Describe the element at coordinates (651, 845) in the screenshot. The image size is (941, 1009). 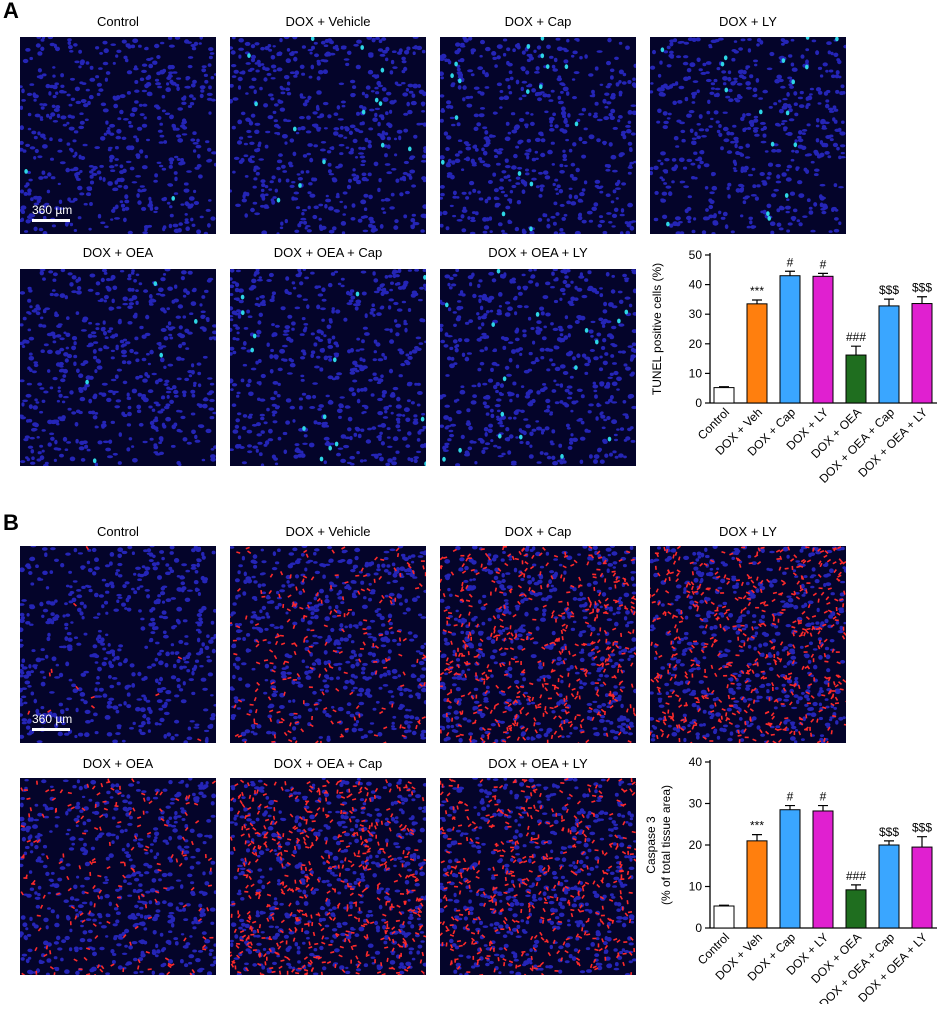
I see `y-axis-label: Caspase 3` at that location.